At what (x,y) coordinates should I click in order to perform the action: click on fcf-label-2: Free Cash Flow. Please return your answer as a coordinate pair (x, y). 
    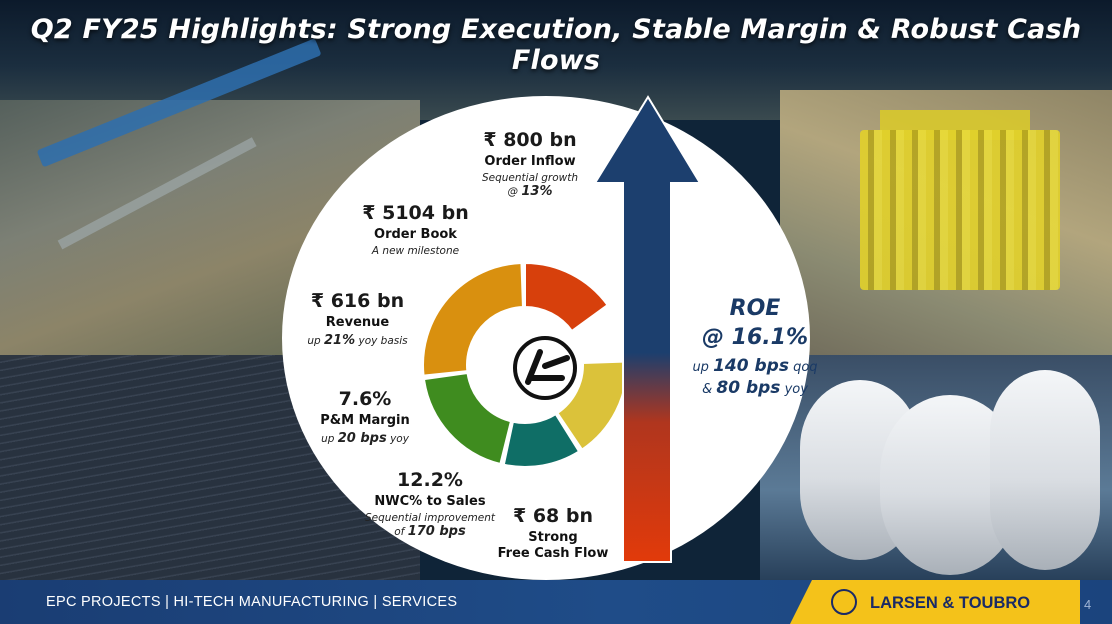
    Looking at the image, I should click on (553, 553).